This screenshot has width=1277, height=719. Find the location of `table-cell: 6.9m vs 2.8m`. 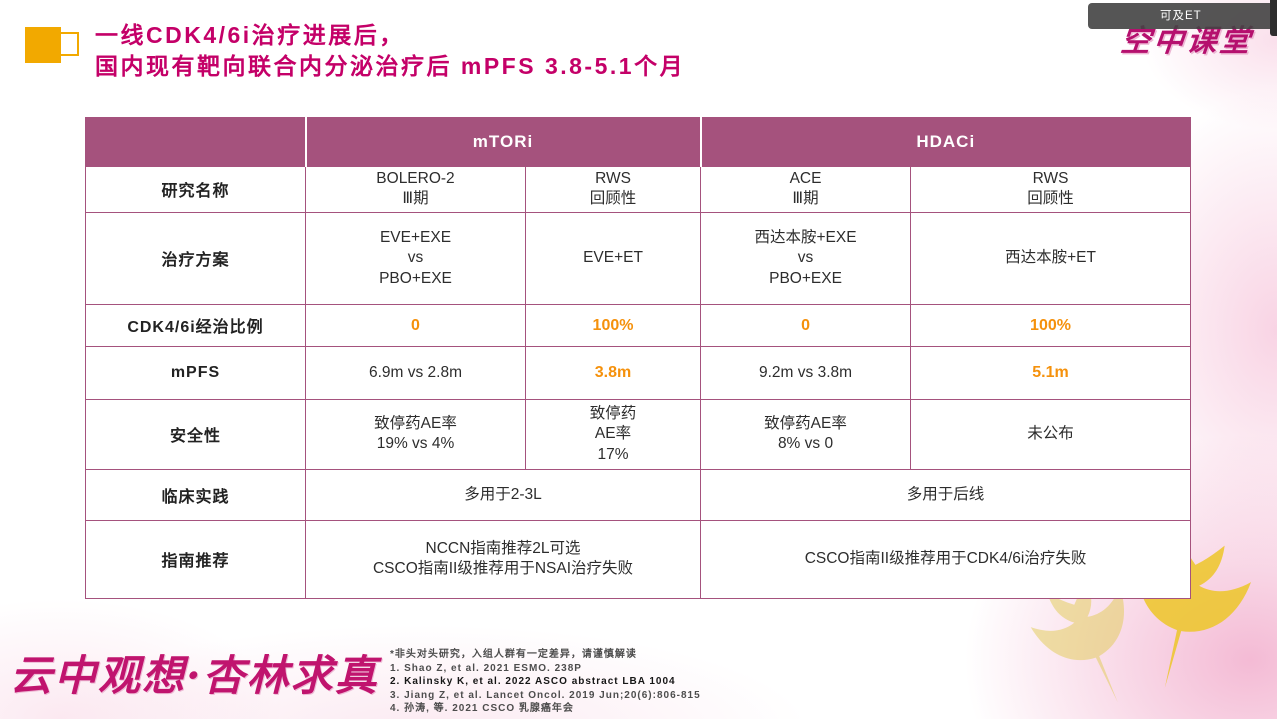

table-cell: 6.9m vs 2.8m is located at coordinates (415, 372).